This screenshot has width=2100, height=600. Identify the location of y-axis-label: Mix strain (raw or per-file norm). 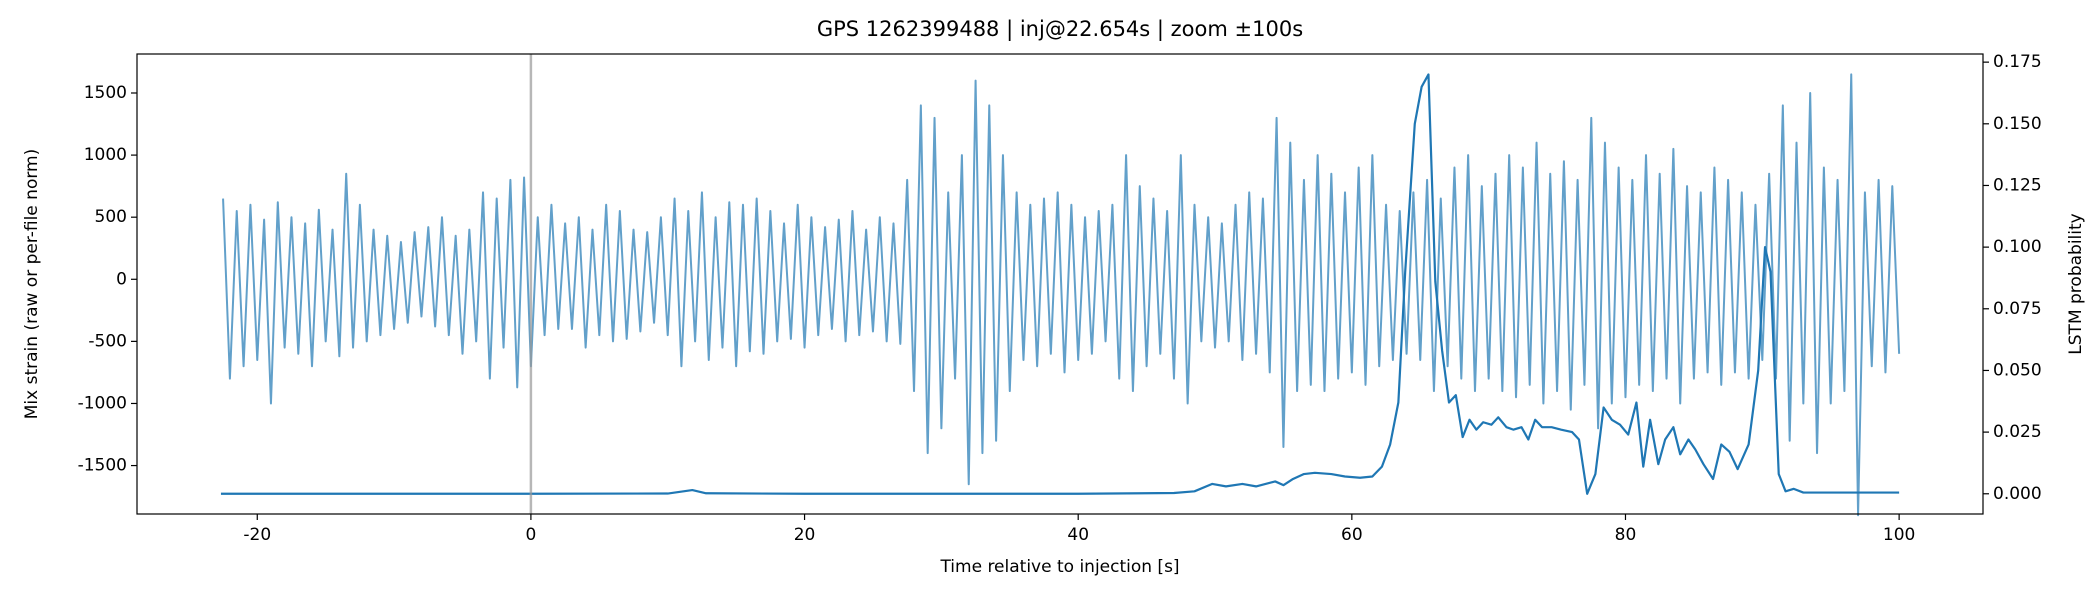
(32, 284).